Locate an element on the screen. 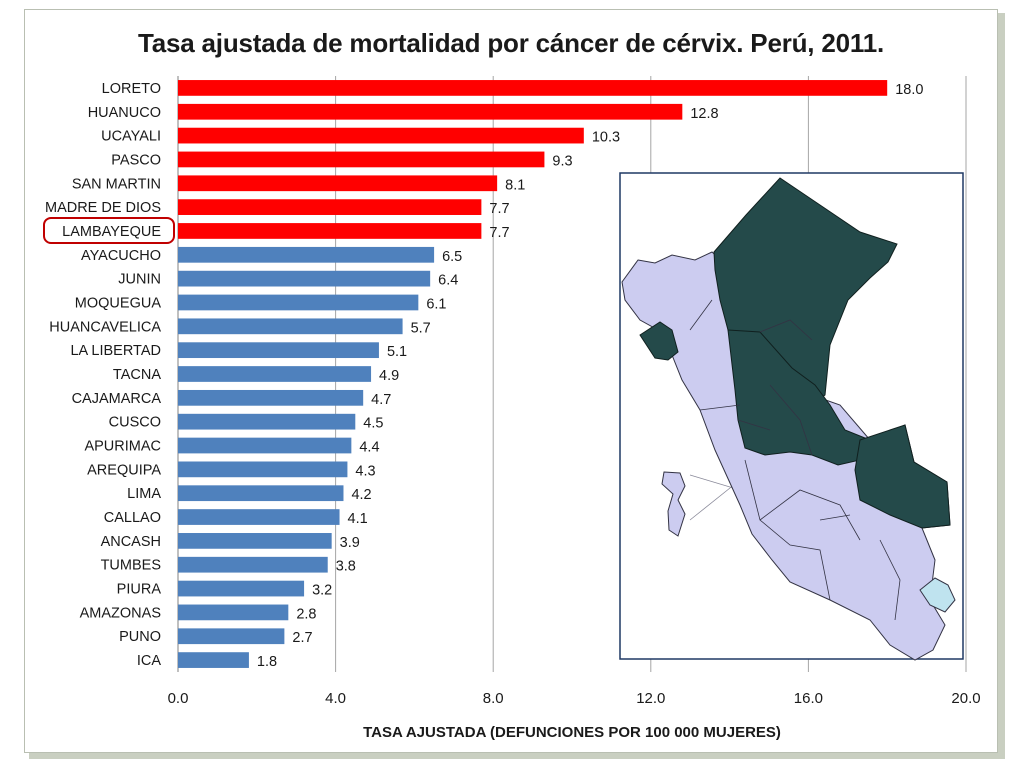 The image size is (1024, 768). value-label: 10.3 is located at coordinates (606, 138).